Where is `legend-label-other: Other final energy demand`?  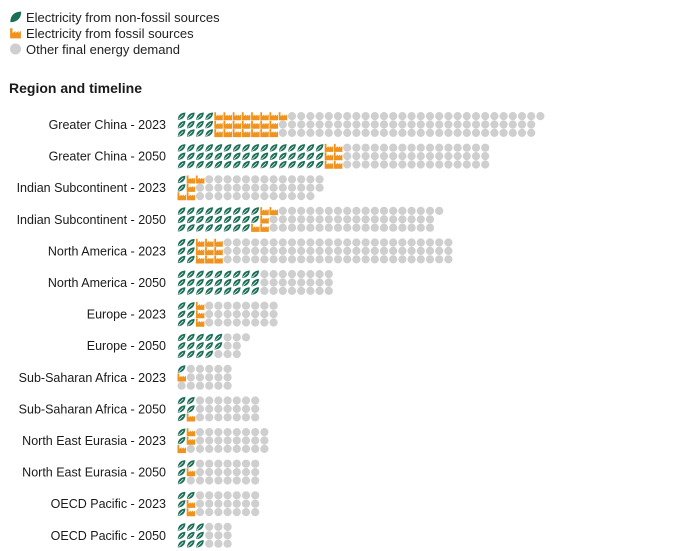 legend-label-other: Other final energy demand is located at coordinates (103, 49).